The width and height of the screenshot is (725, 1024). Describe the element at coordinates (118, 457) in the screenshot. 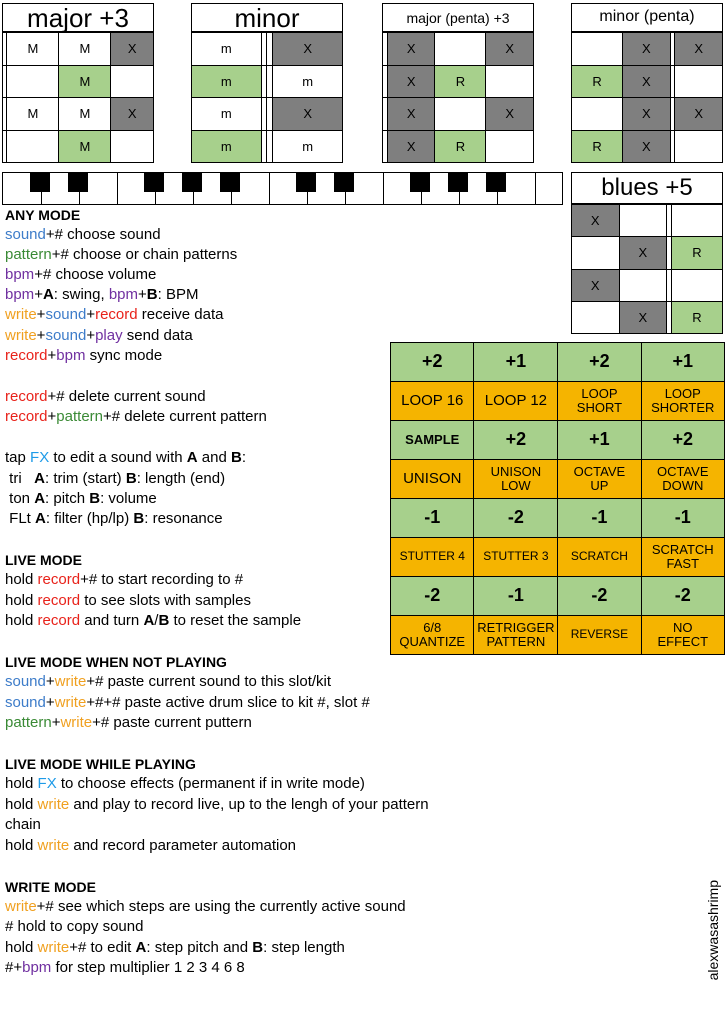

I see `line-segment: to edit a sound with` at that location.